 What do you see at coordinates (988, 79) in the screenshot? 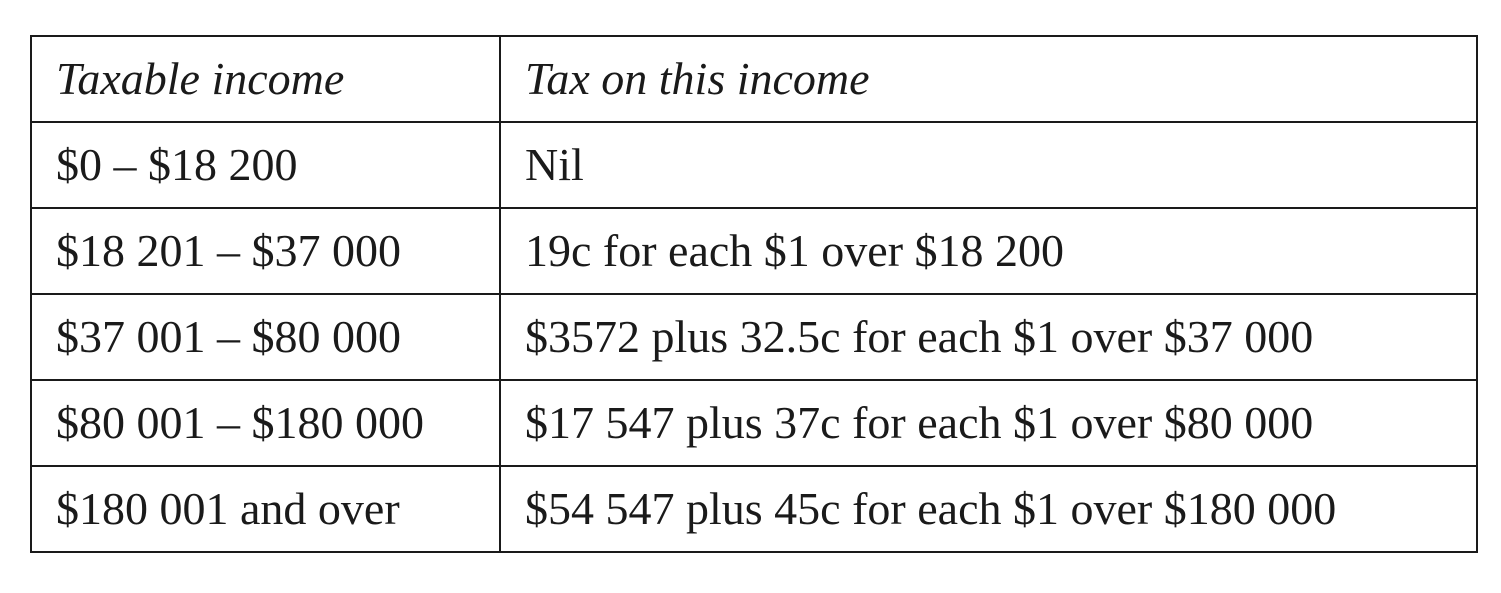
I see `header-tax-on-income: Tax on this income` at bounding box center [988, 79].